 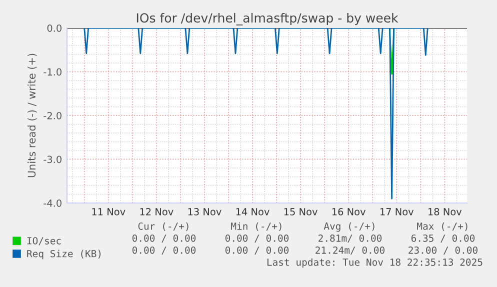 What do you see at coordinates (445, 212) in the screenshot?
I see `x-tick-label: 18 Nov` at bounding box center [445, 212].